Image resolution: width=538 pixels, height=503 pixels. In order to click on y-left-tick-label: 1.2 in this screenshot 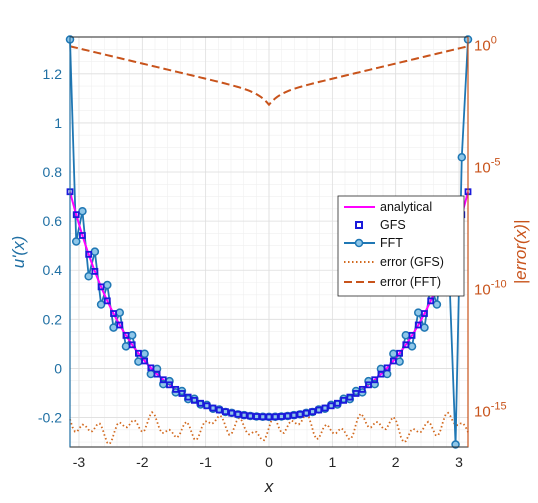, I will do `click(53, 74)`.